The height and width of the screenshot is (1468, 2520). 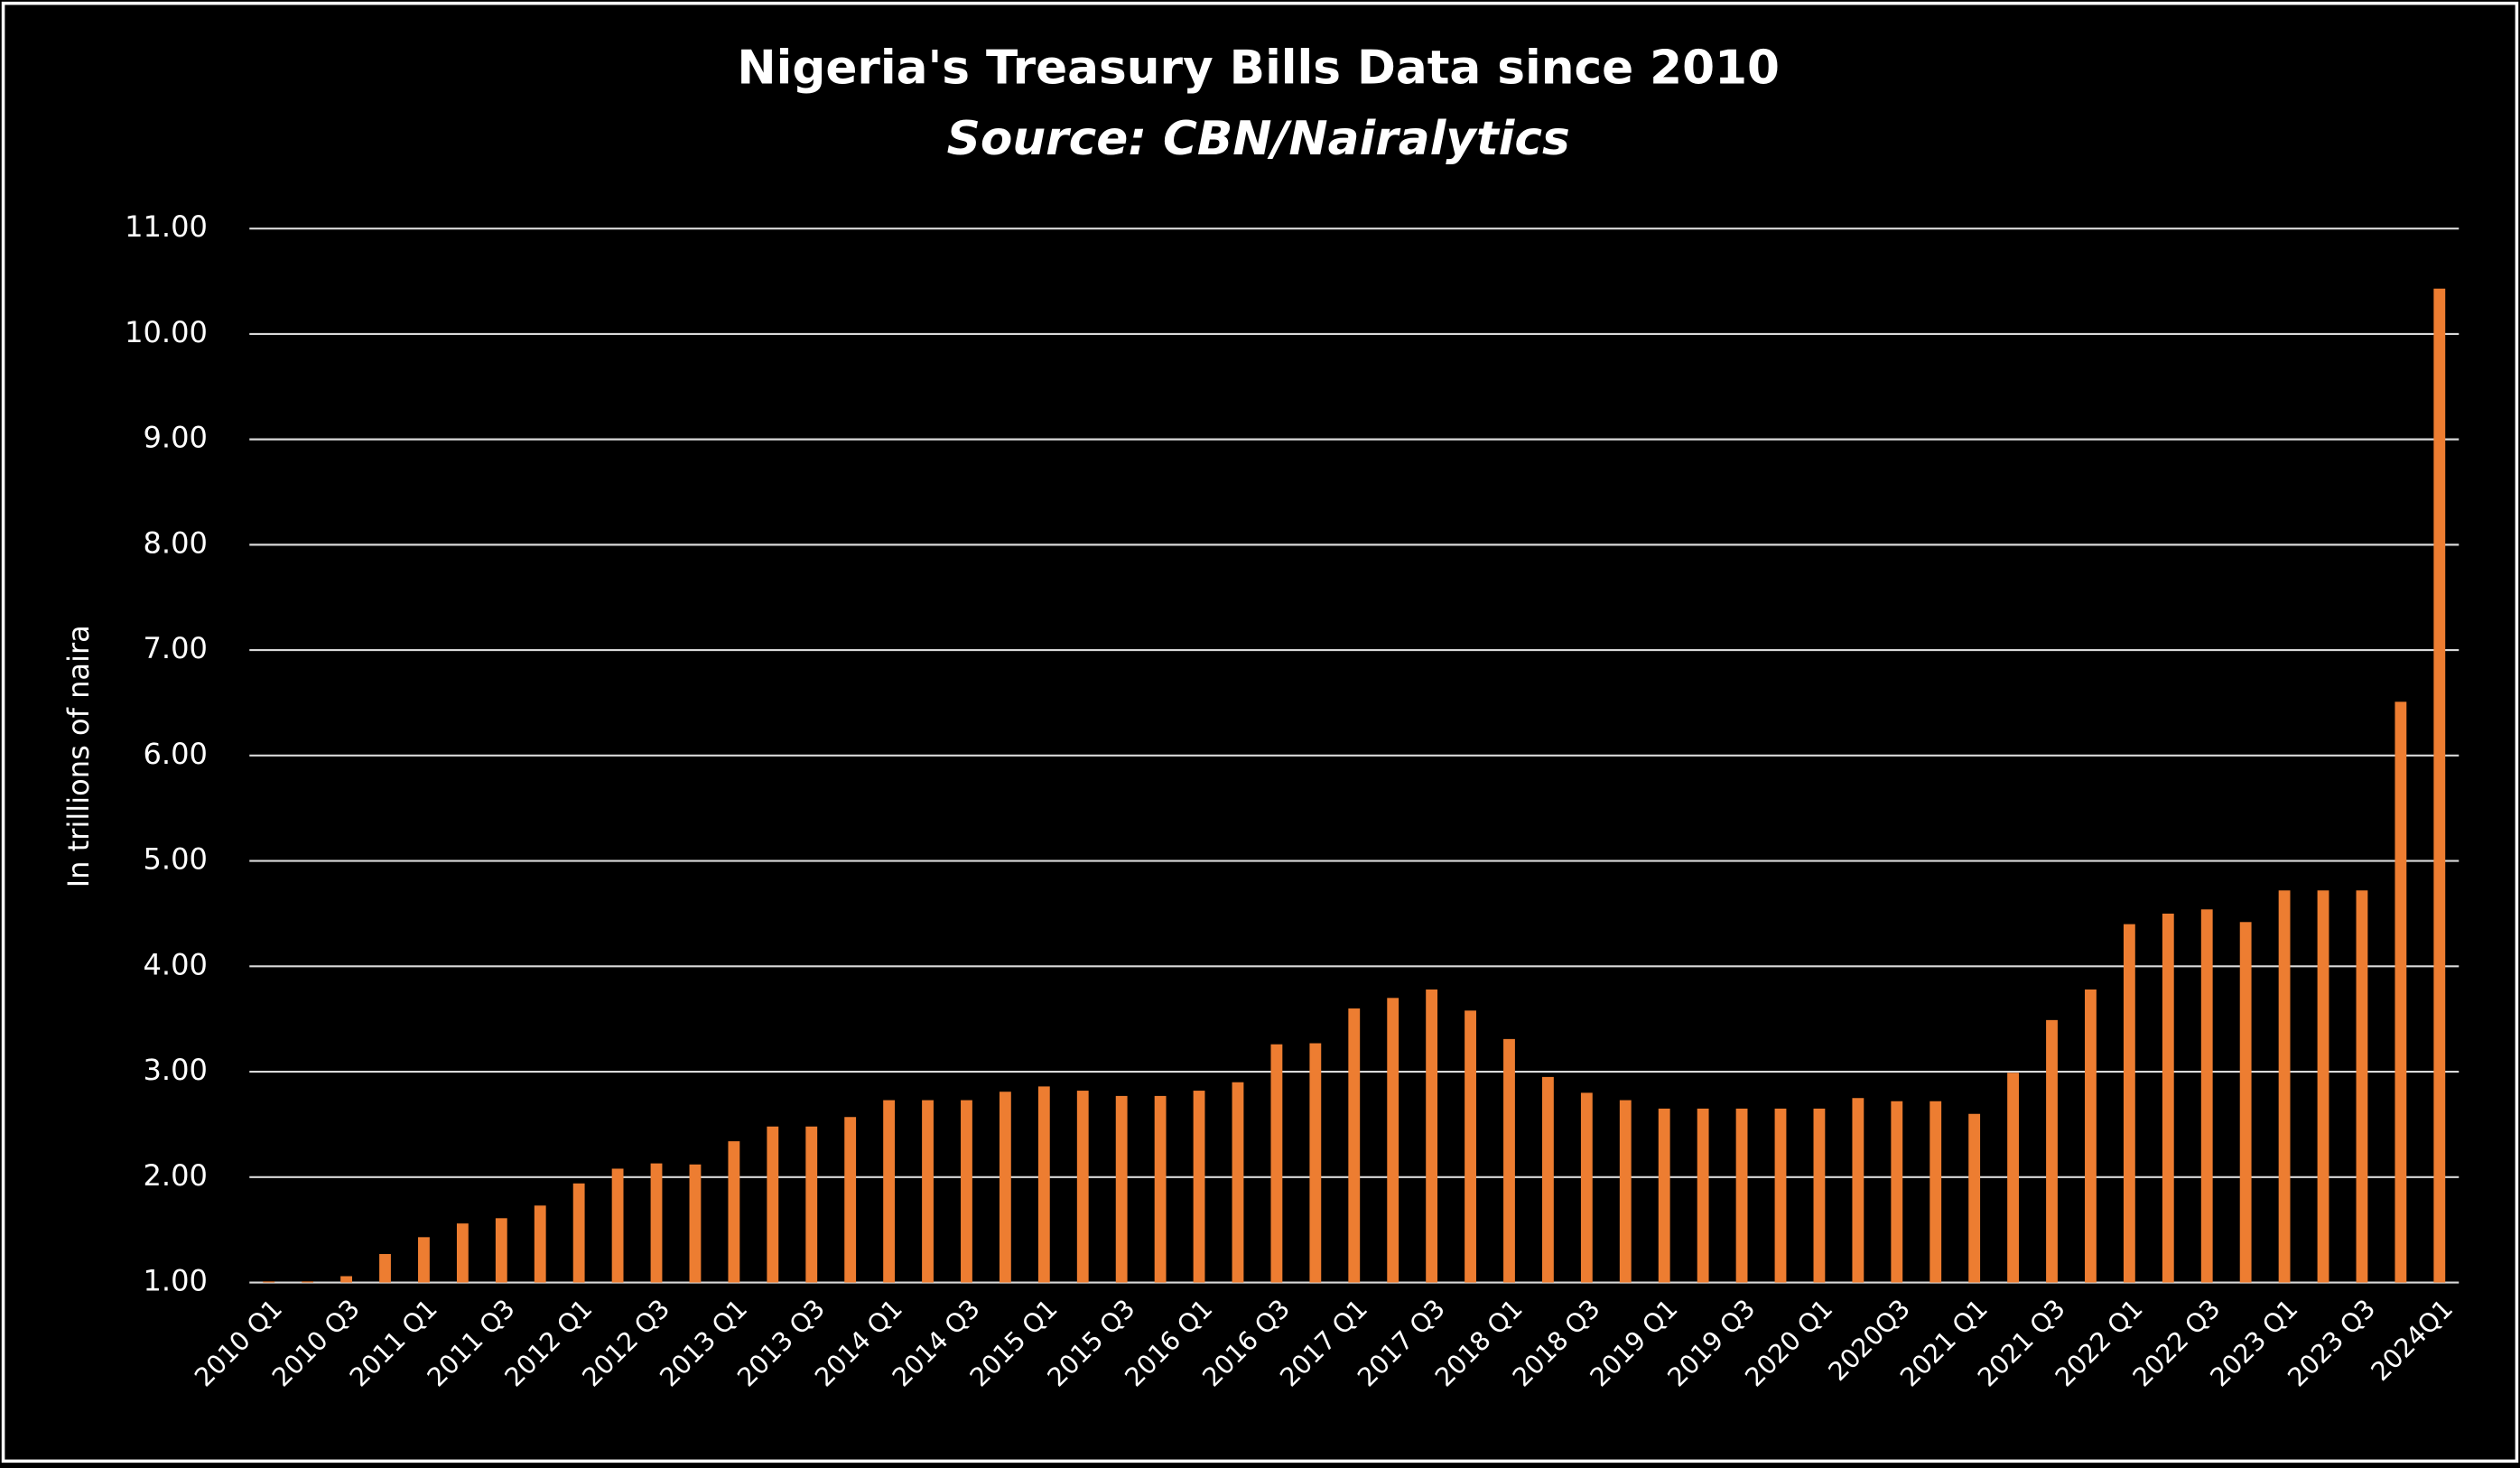 I want to click on y-tick-label: 4.00, so click(x=175, y=964).